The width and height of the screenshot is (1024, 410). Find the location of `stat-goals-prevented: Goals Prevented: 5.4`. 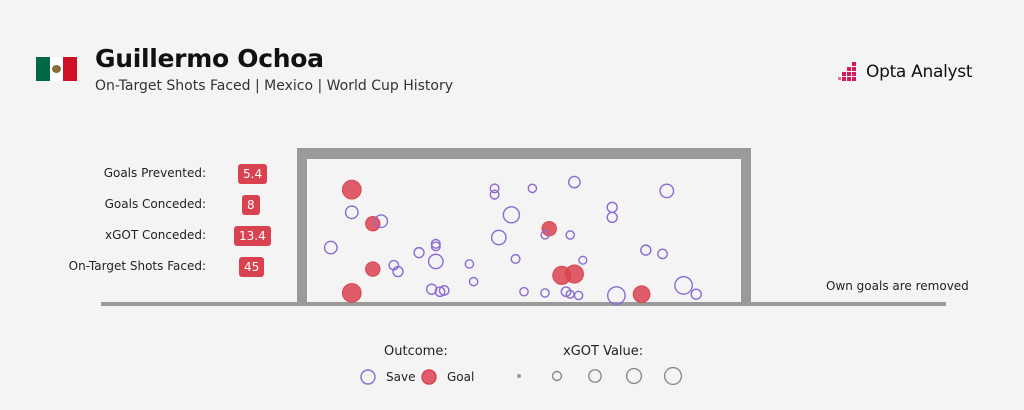

stat-goals-prevented: Goals Prevented: 5.4 is located at coordinates (165, 174).